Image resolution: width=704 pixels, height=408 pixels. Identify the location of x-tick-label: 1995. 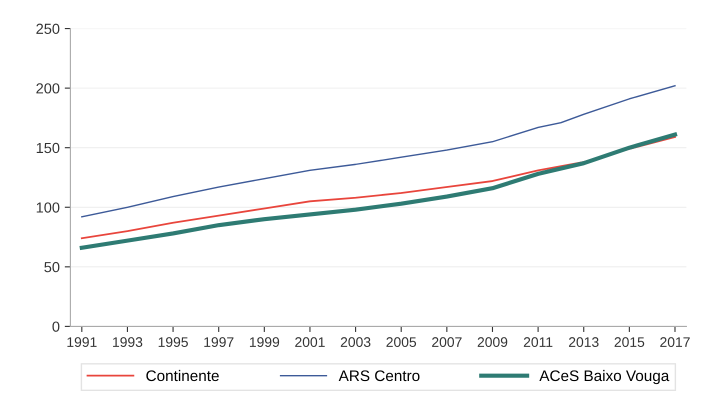
(173, 342).